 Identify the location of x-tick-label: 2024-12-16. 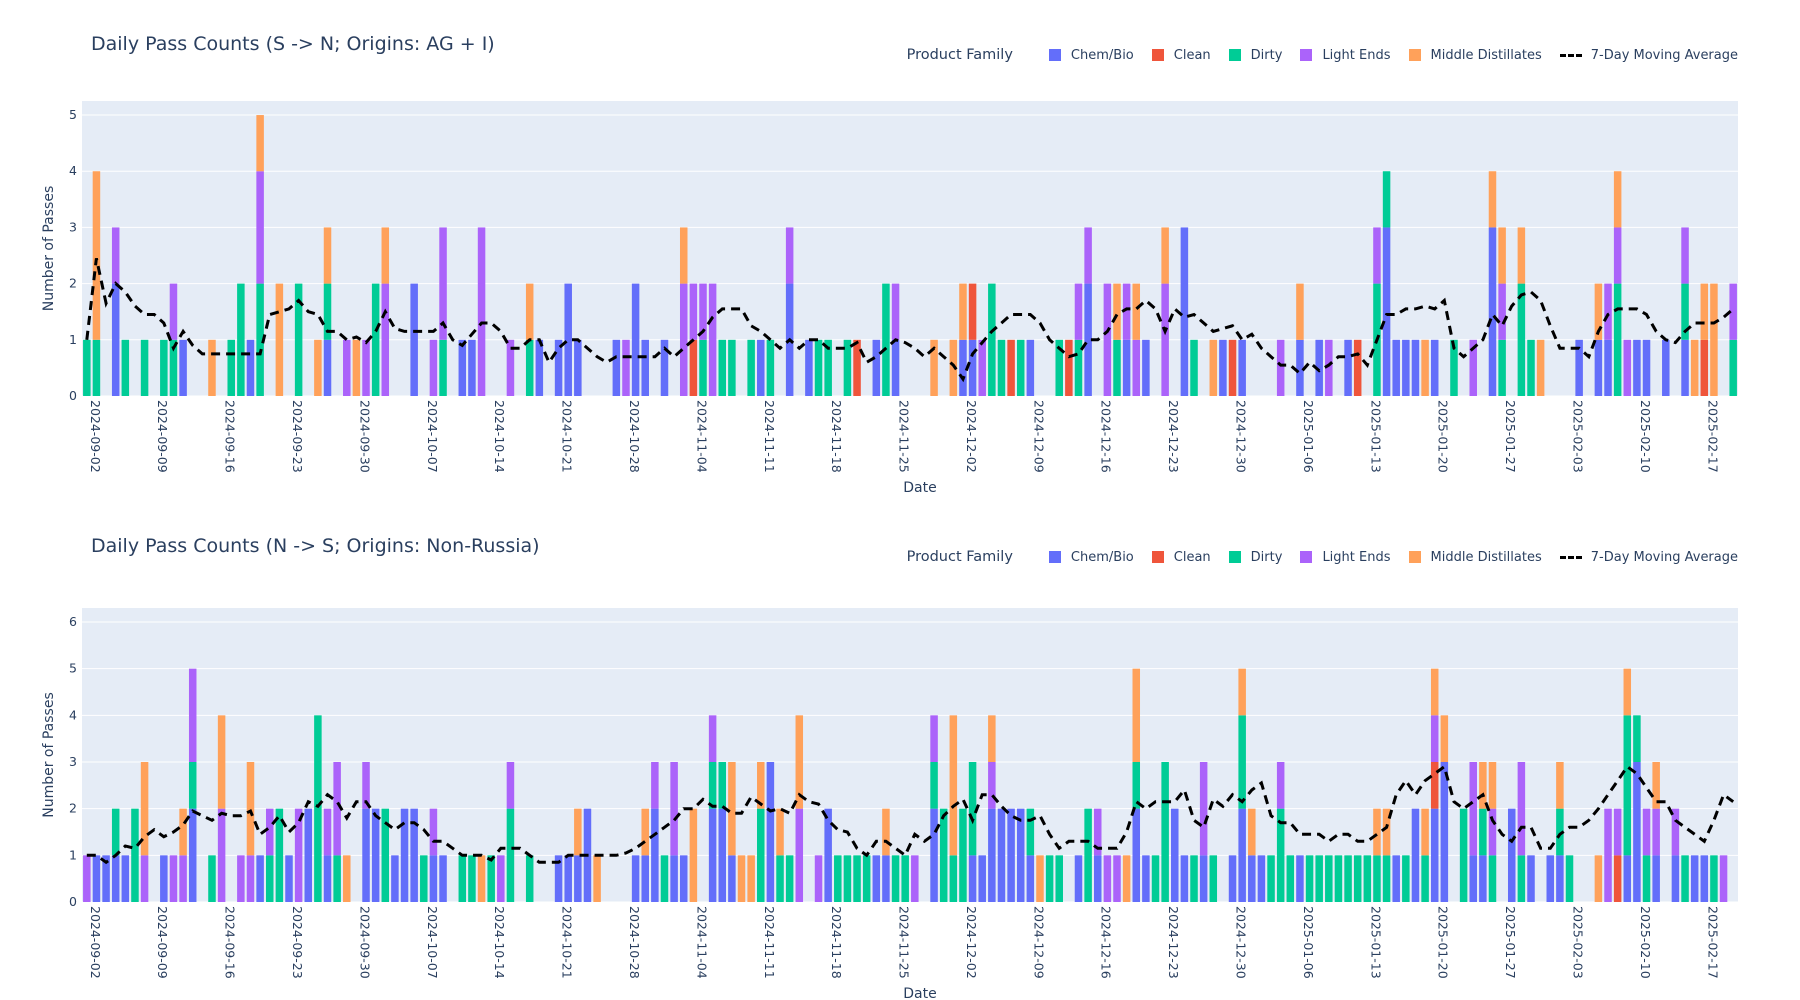
(1106, 942).